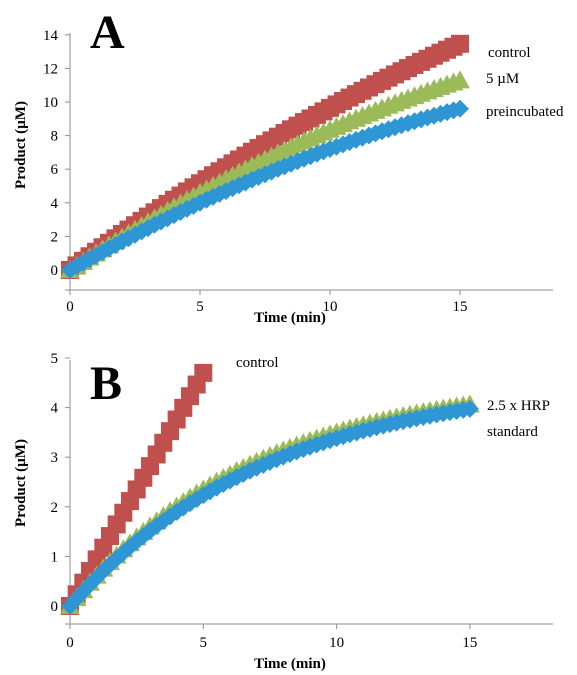 This screenshot has width=577, height=675. I want to click on y-tick-label: 6, so click(55, 170).